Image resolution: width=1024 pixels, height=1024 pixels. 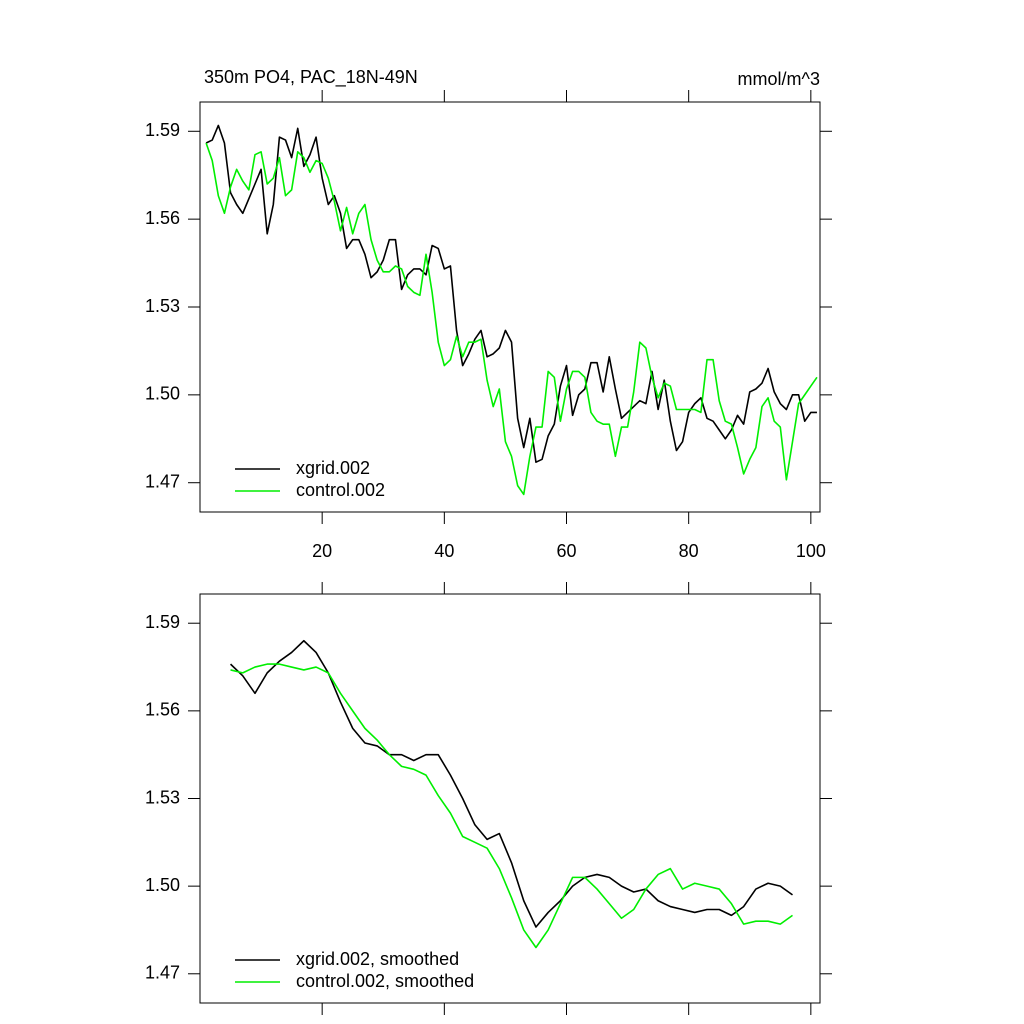 I want to click on x-tick-label: 20, so click(x=322, y=551).